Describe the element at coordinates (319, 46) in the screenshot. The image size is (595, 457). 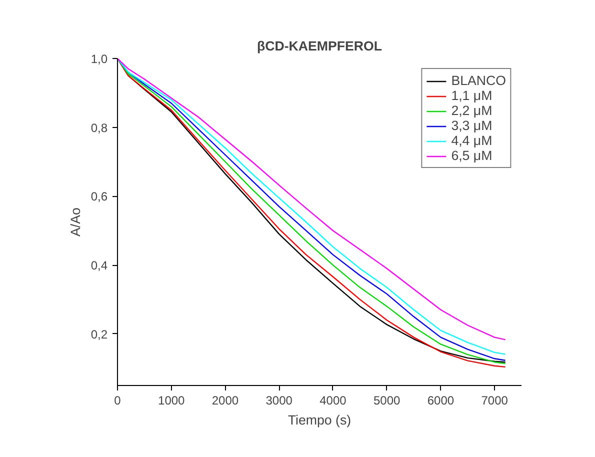
I see `chart-title: βCD-KAEMPFEROL` at that location.